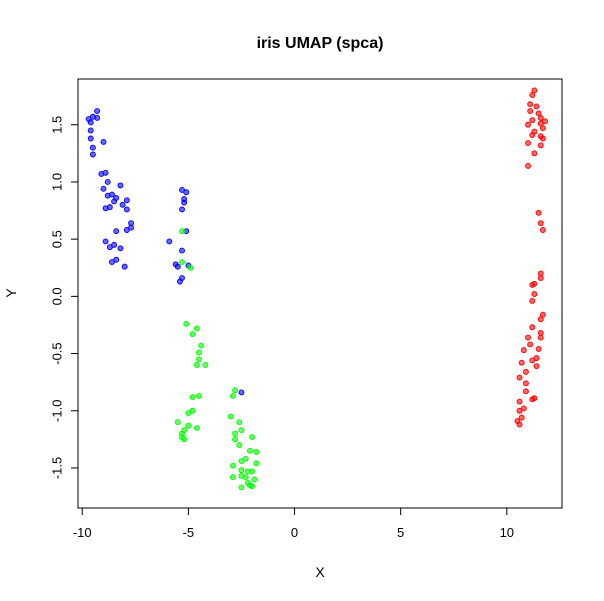  Describe the element at coordinates (82, 532) in the screenshot. I see `x-tick-label: -10` at that location.